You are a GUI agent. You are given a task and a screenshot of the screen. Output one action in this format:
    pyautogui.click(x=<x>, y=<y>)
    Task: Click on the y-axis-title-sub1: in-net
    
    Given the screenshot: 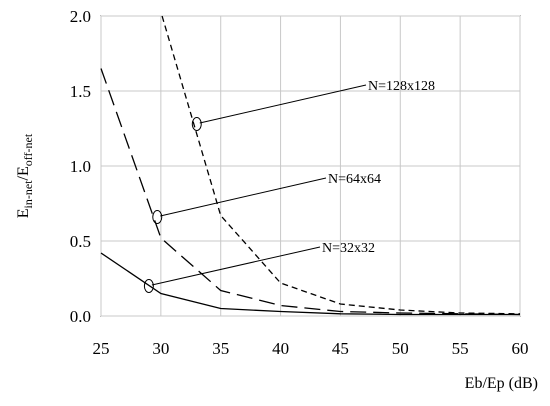 What is the action you would take?
    pyautogui.click(x=28, y=194)
    